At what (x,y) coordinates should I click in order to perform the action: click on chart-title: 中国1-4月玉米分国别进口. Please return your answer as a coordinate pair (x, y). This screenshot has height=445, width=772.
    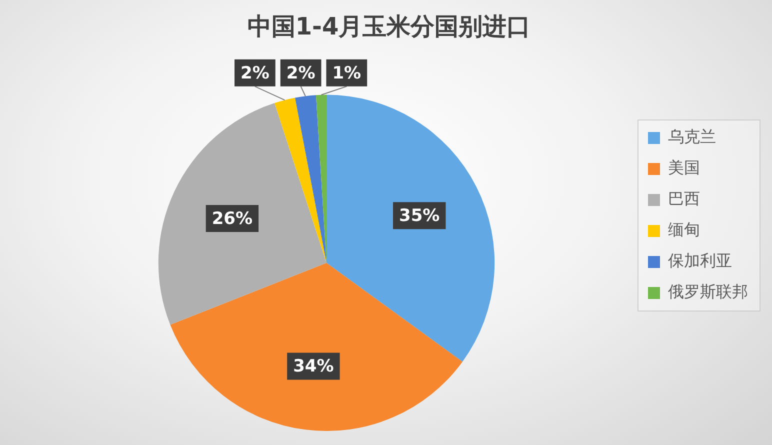
    Looking at the image, I should click on (389, 26).